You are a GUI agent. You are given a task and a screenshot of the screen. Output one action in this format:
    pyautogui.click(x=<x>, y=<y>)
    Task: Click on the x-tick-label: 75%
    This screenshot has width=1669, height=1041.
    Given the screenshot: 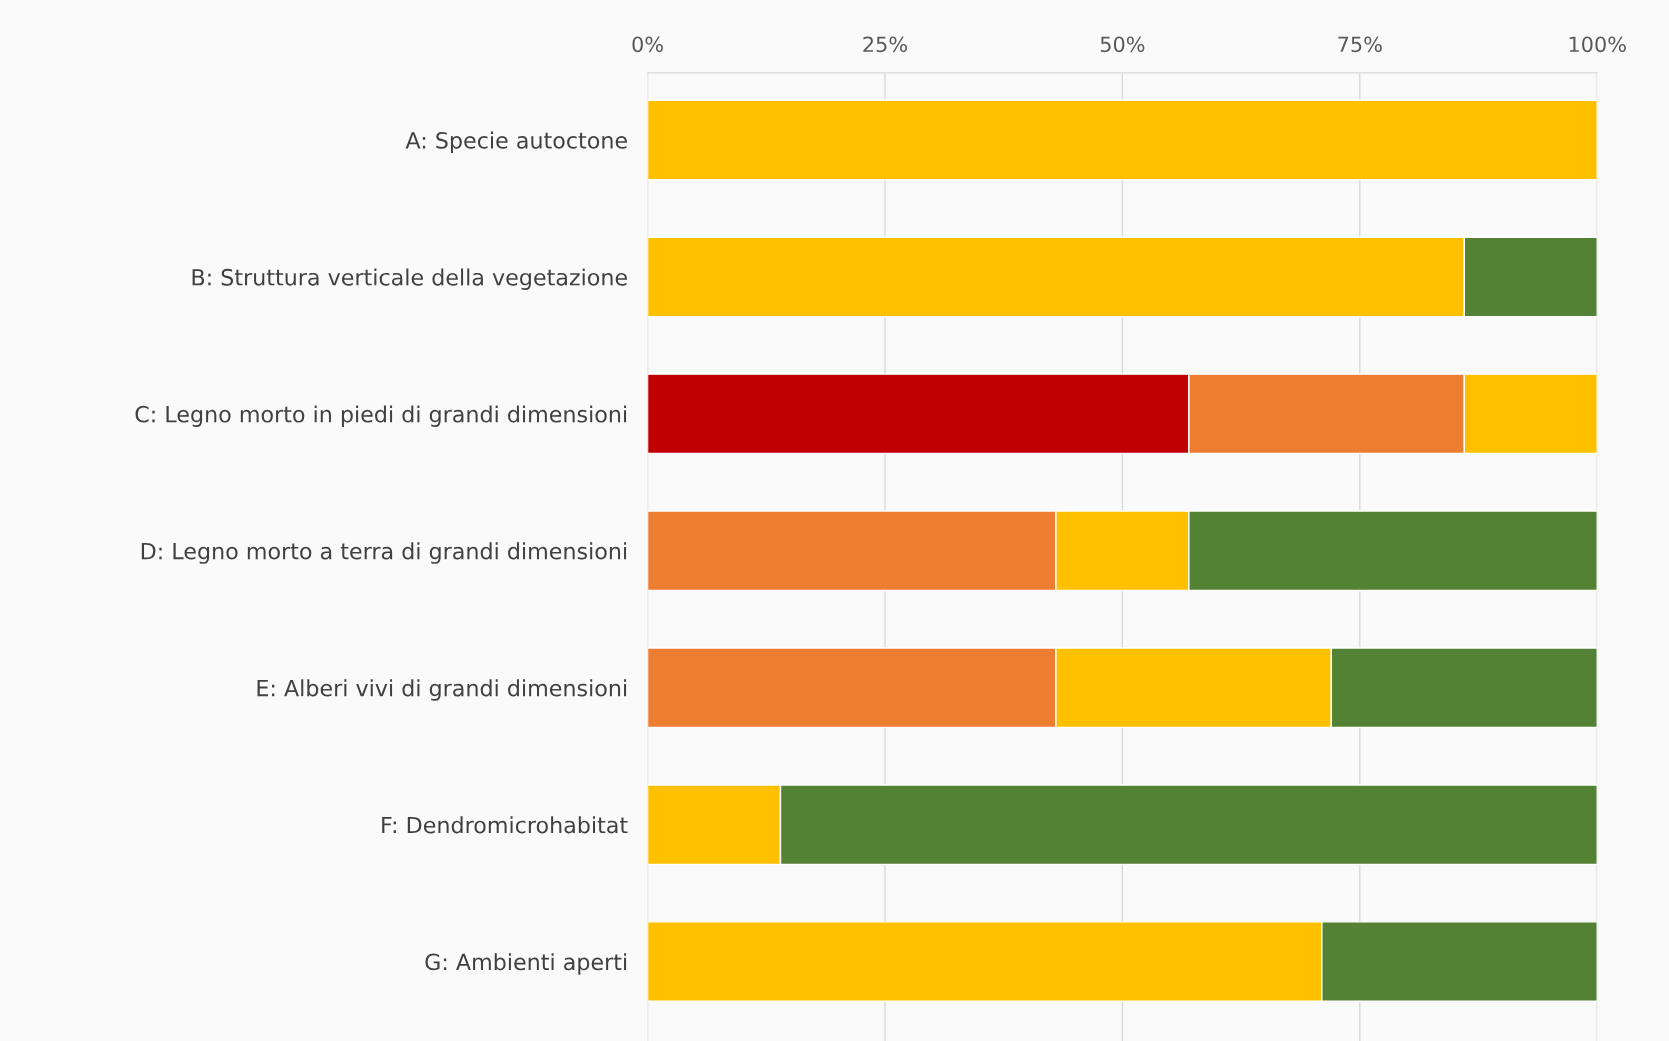 What is the action you would take?
    pyautogui.click(x=1360, y=44)
    